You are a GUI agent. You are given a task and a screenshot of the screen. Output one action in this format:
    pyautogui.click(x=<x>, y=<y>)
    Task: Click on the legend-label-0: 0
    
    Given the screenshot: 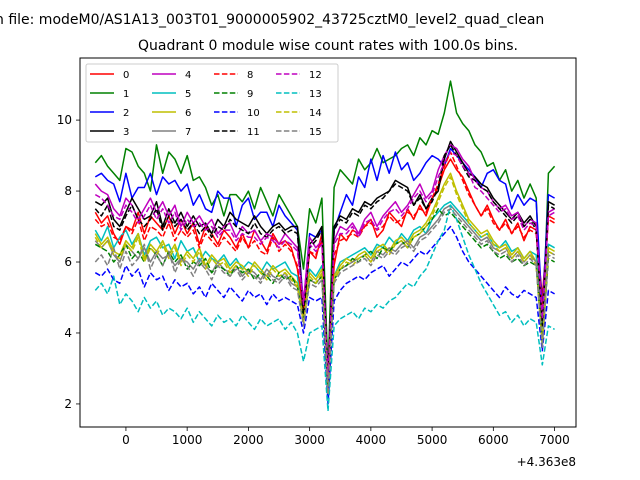 What is the action you would take?
    pyautogui.click(x=126, y=75)
    